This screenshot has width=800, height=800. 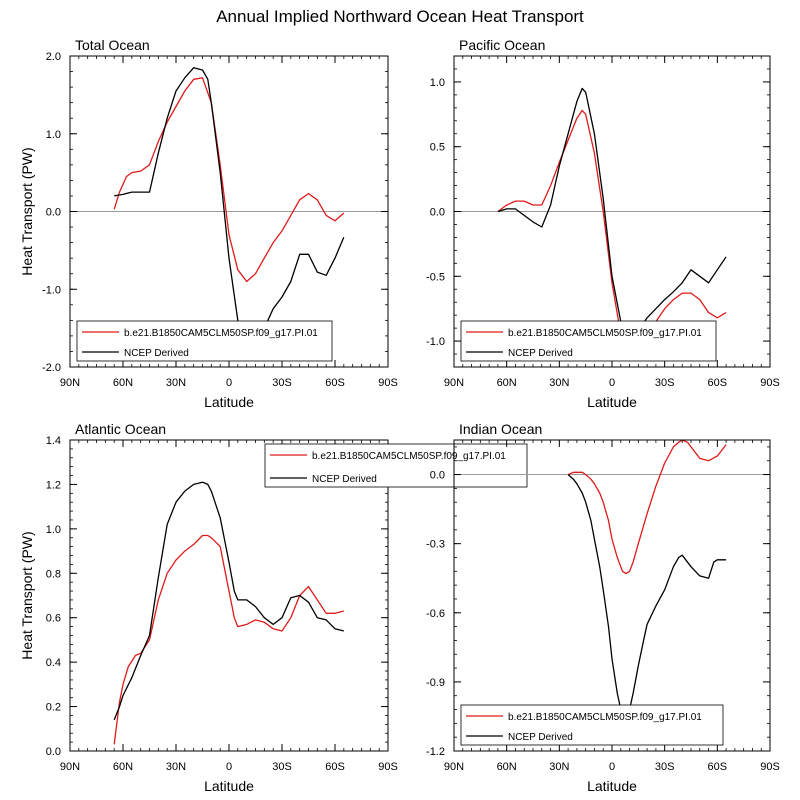 What do you see at coordinates (435, 277) in the screenshot?
I see `y-tick-label: -0.5` at bounding box center [435, 277].